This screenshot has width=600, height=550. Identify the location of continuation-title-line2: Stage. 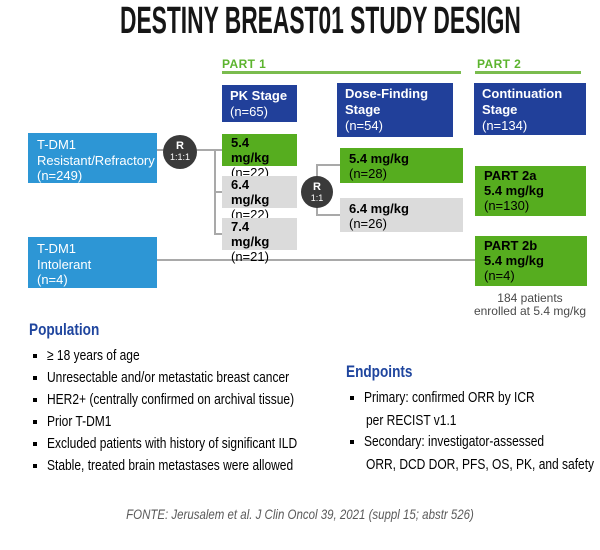
(500, 109).